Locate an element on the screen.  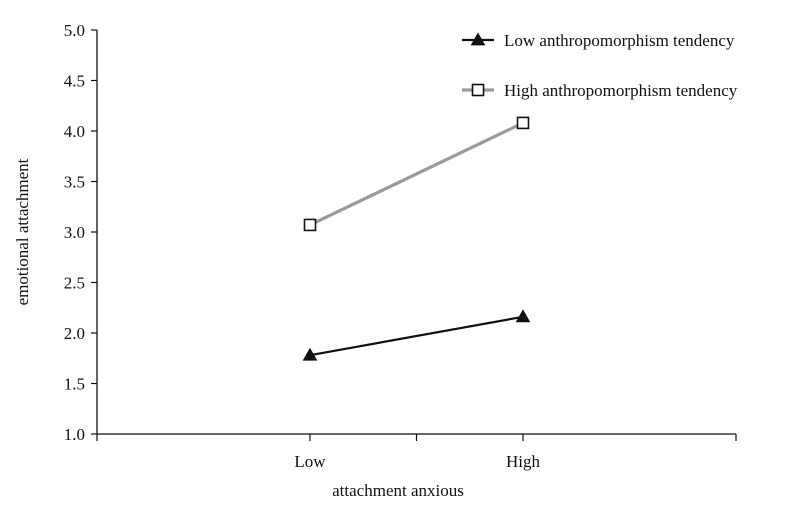
y-tick-label: 2.0 is located at coordinates (74, 333).